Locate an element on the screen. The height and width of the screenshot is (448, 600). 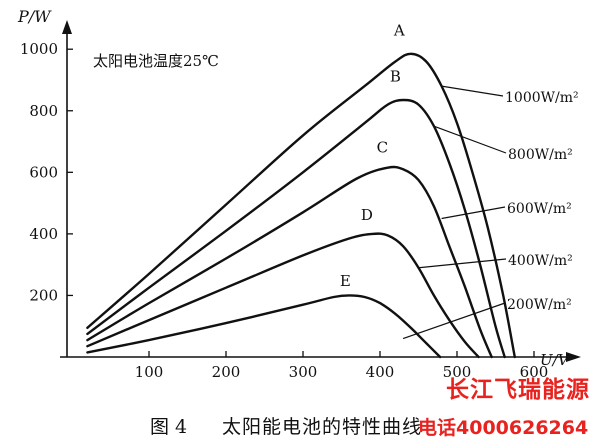
y-axis-arrow is located at coordinates (67, 27).